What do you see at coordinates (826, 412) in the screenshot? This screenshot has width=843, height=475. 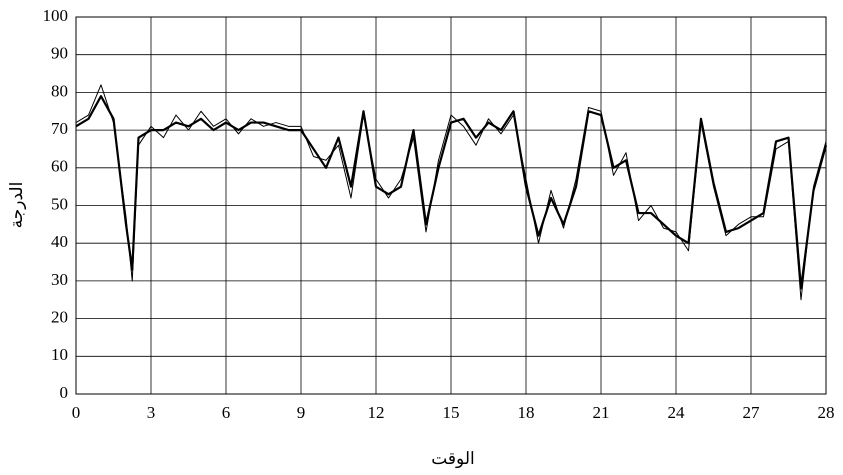 I see `x-tick-label: 28` at bounding box center [826, 412].